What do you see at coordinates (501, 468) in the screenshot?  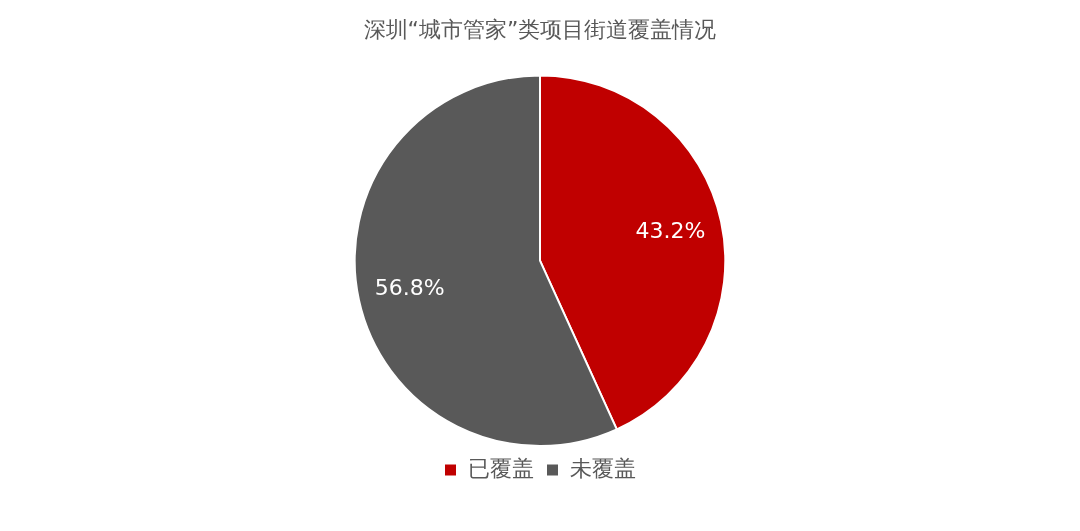 I see `legend-label: 已覆盖` at bounding box center [501, 468].